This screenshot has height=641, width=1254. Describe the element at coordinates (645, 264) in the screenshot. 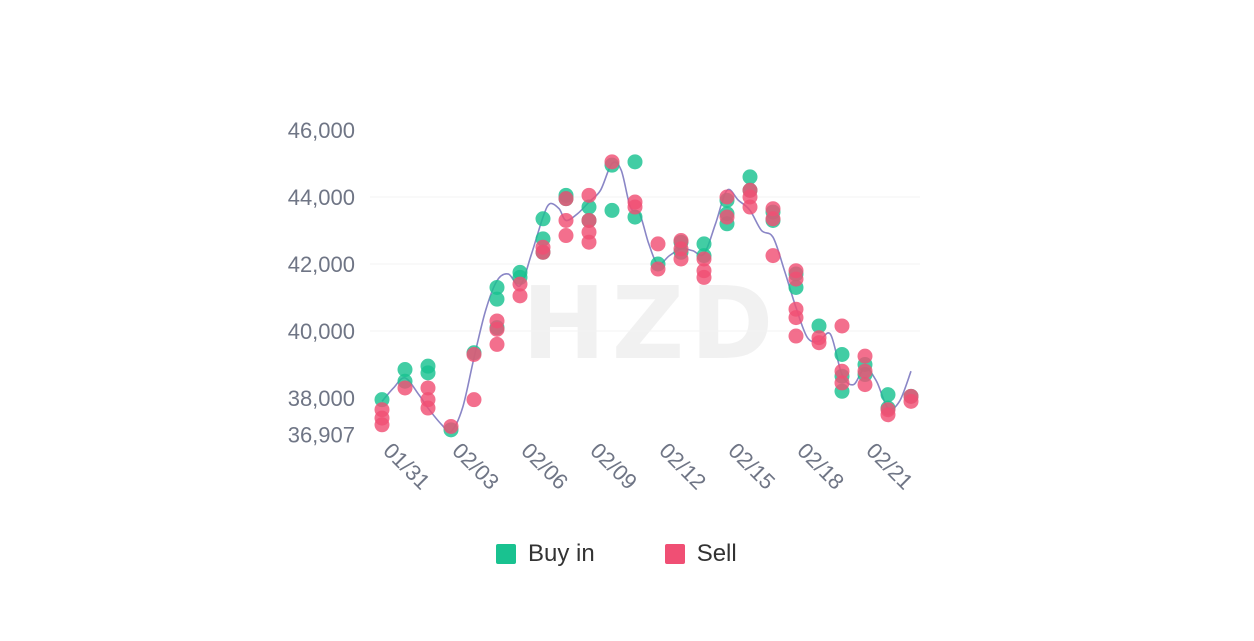

I see `grid-layer` at that location.